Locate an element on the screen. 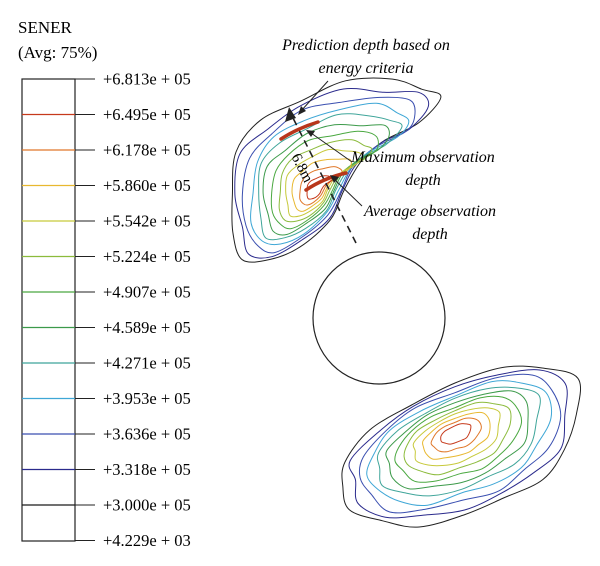 The image size is (600, 566). legend-level-label: +3.000e + 05 is located at coordinates (147, 505).